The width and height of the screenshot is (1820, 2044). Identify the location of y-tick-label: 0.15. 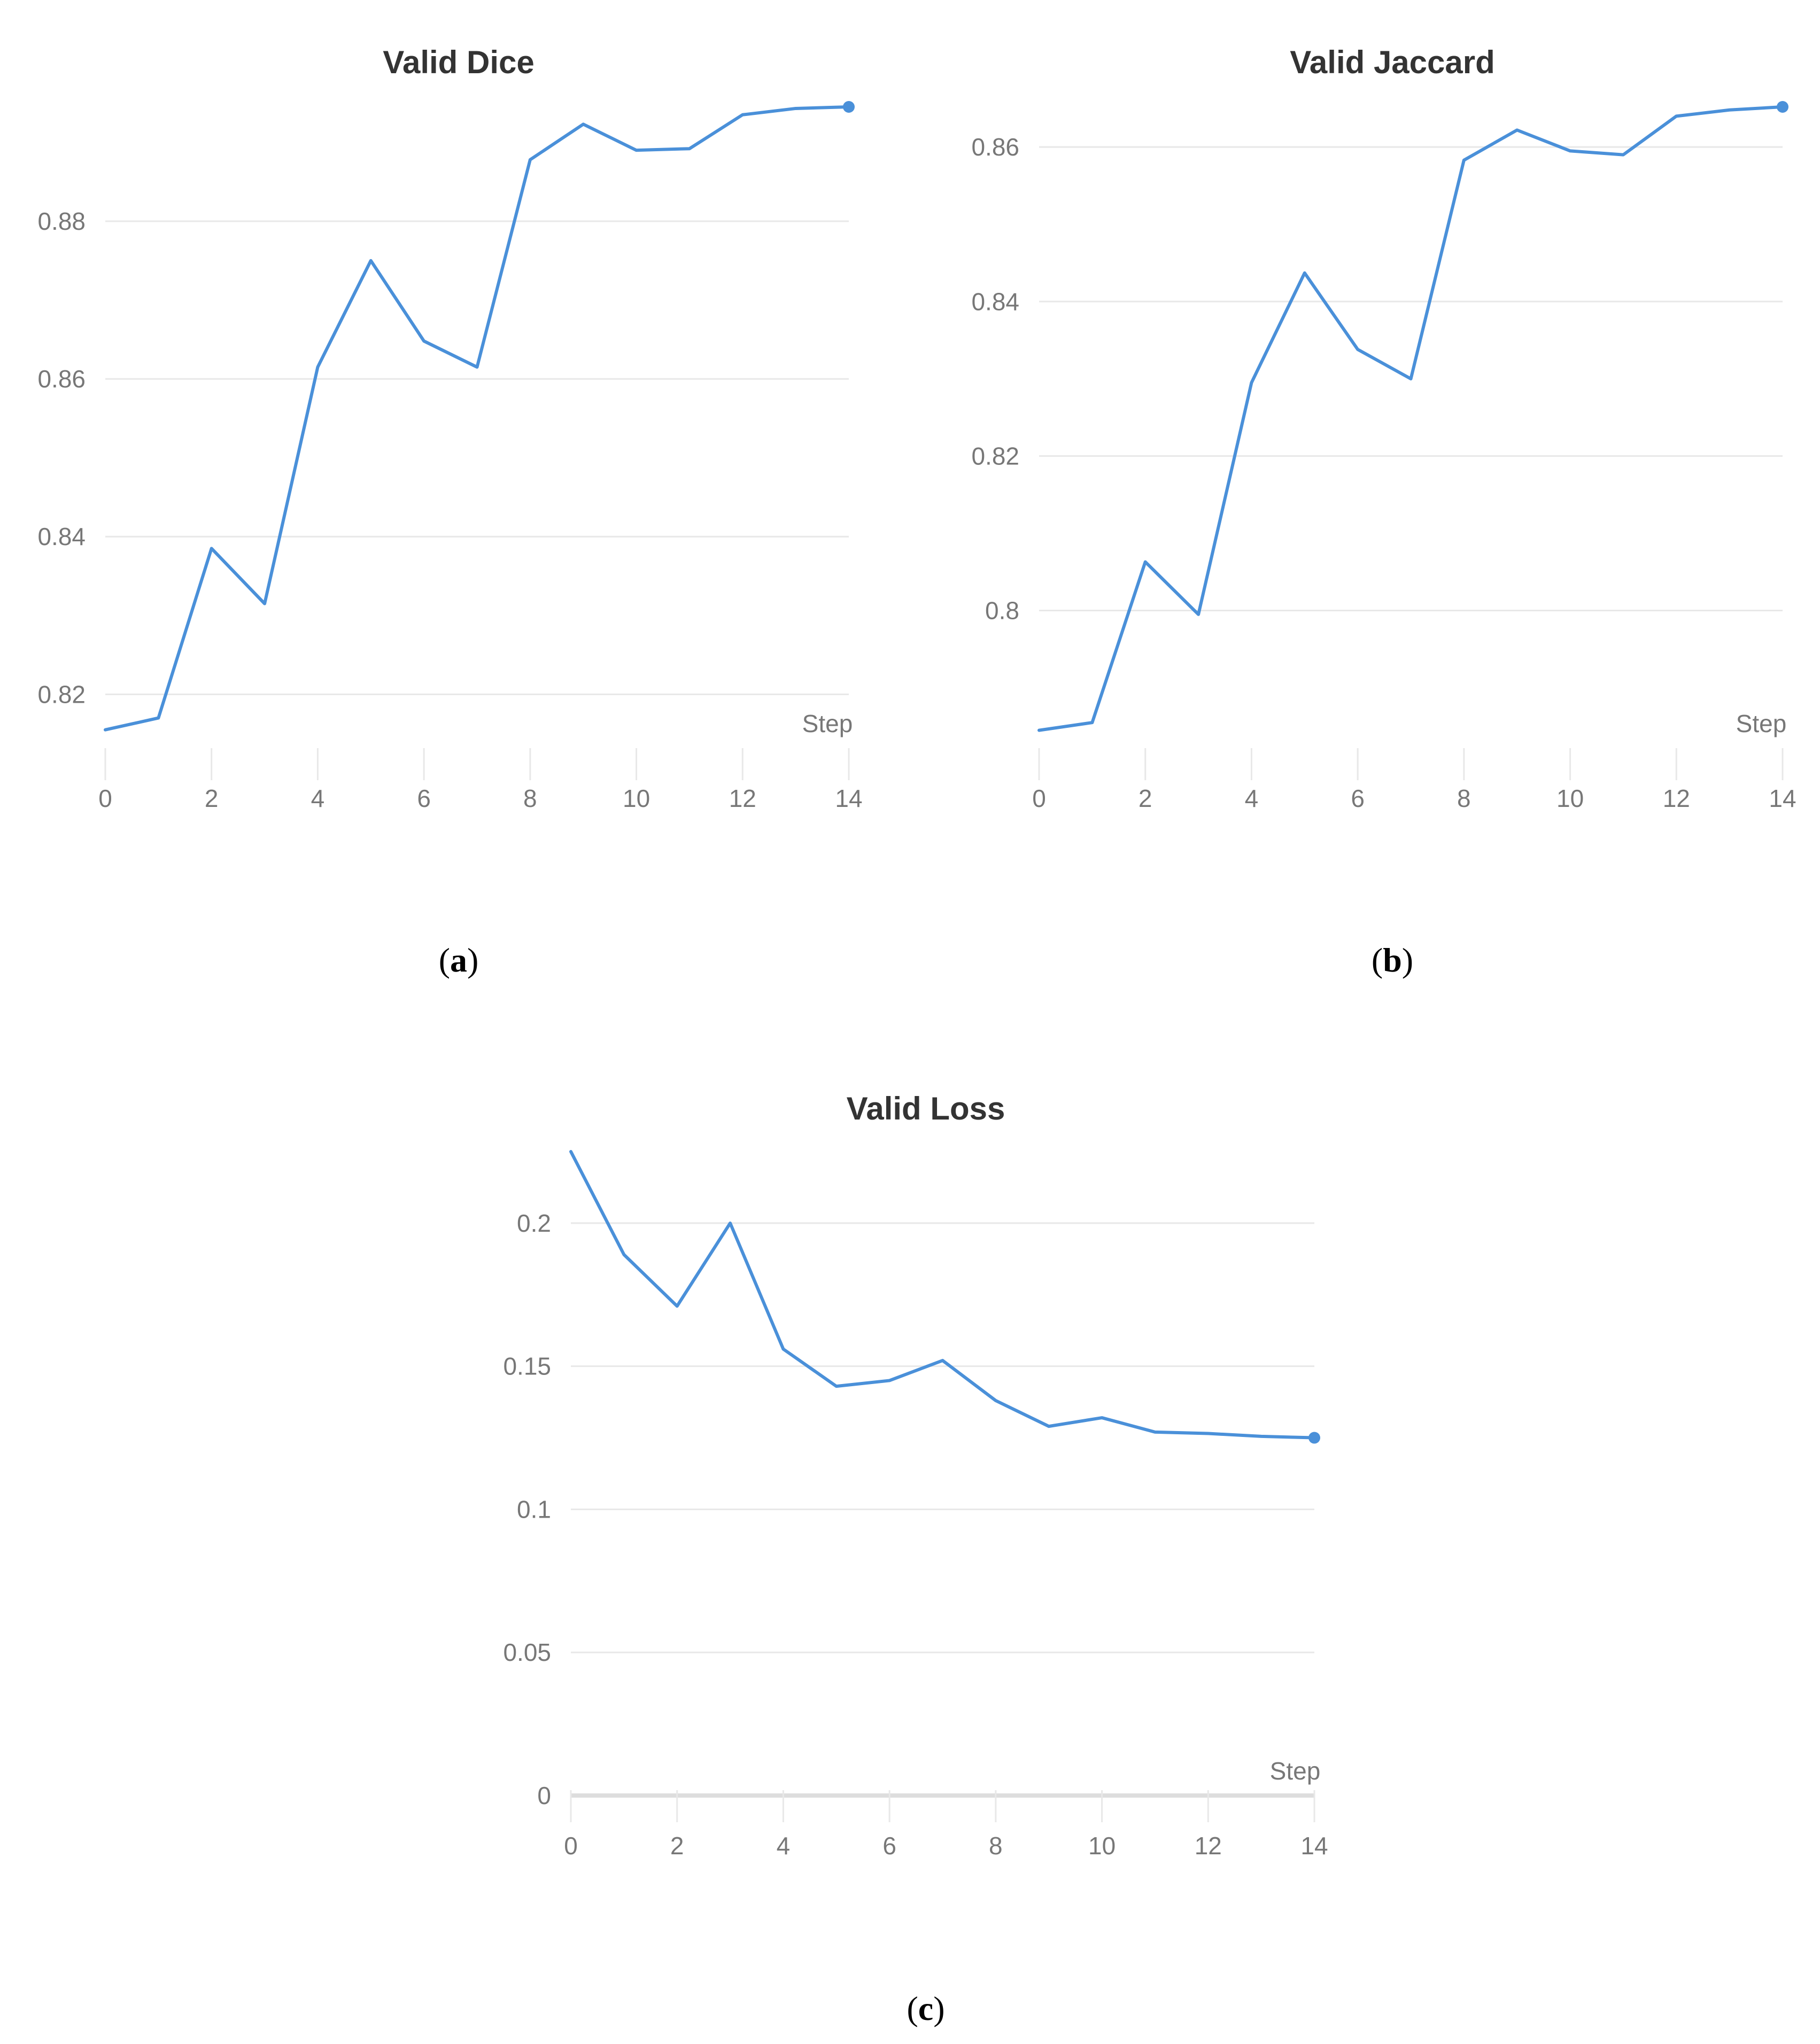
(527, 1366).